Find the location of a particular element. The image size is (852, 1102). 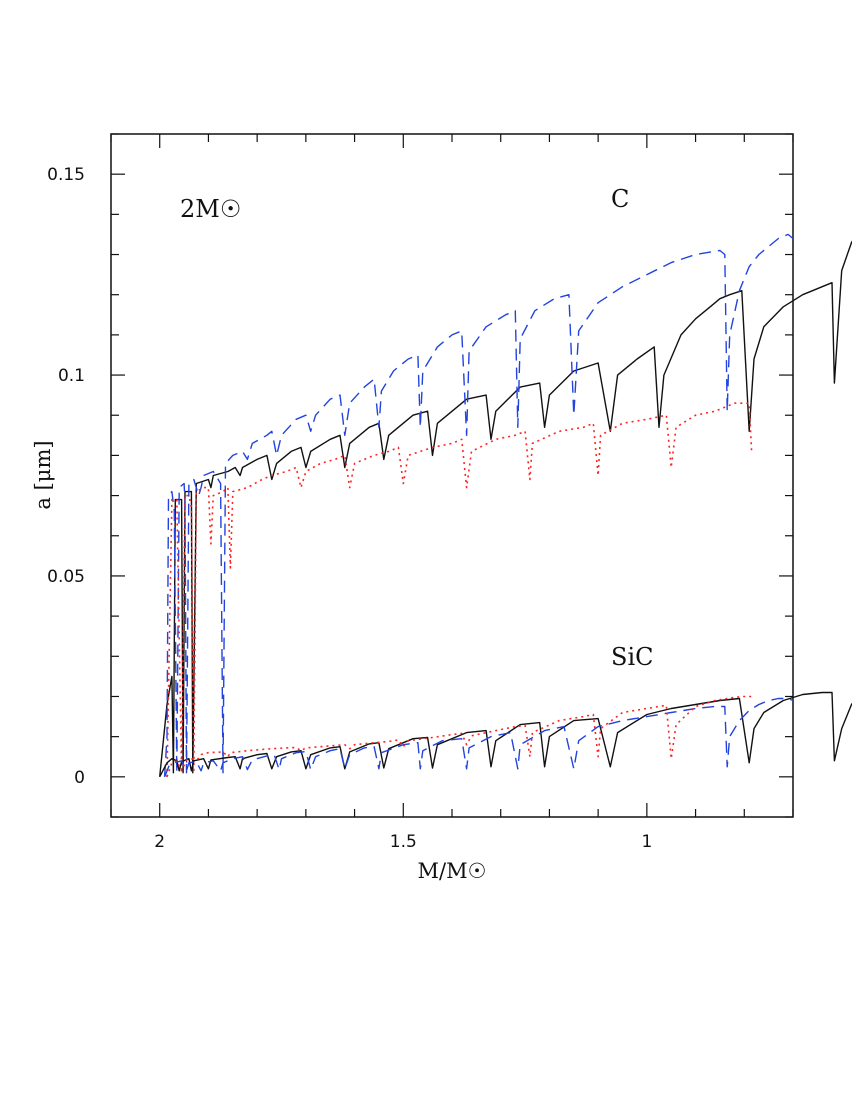

y-tick-label: 0.1 is located at coordinates (71, 376).